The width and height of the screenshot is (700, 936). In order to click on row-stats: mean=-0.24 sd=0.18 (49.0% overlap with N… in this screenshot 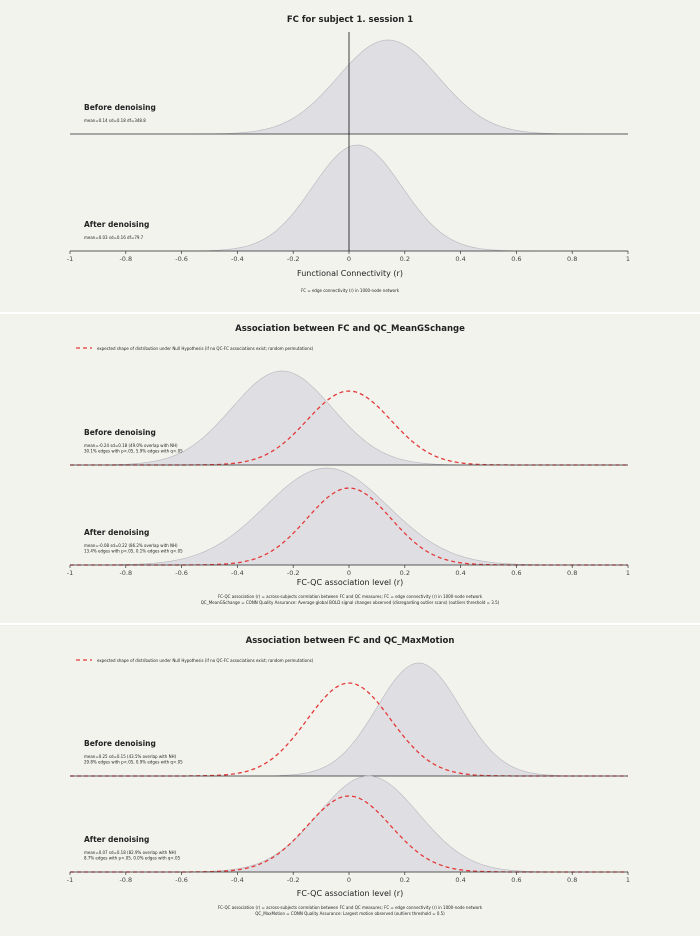, I will do `click(131, 445)`.